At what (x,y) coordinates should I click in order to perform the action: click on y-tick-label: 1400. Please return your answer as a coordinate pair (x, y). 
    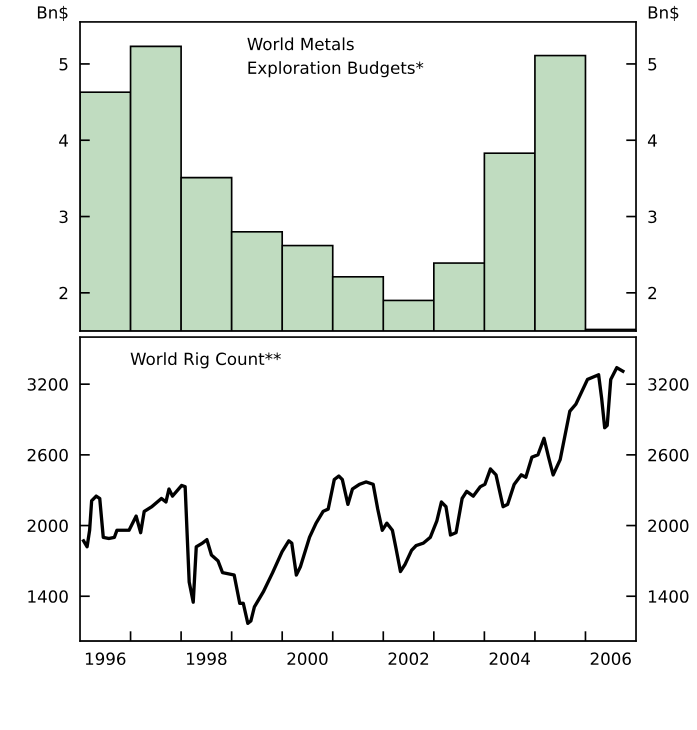
    Looking at the image, I should click on (48, 596).